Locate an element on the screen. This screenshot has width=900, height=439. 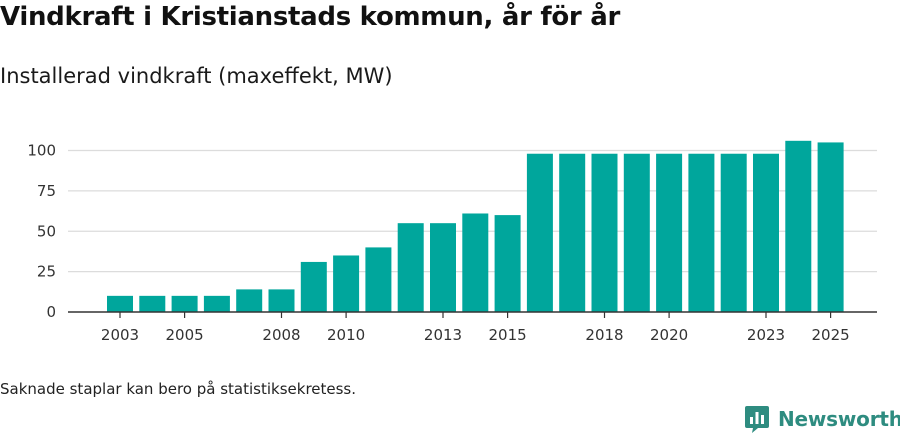
bar-2020 is located at coordinates (669, 232).